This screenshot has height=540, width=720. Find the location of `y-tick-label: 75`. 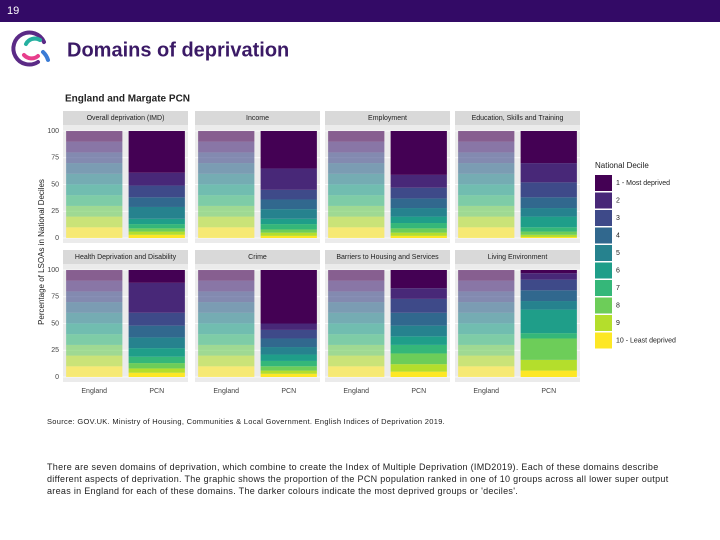

y-tick-label: 75 is located at coordinates (55, 158).